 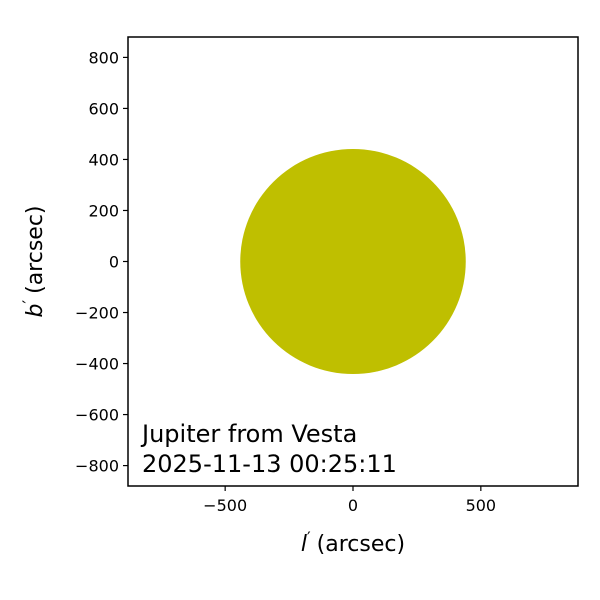 What do you see at coordinates (97, 466) in the screenshot?
I see `y-tick-label: −800` at bounding box center [97, 466].